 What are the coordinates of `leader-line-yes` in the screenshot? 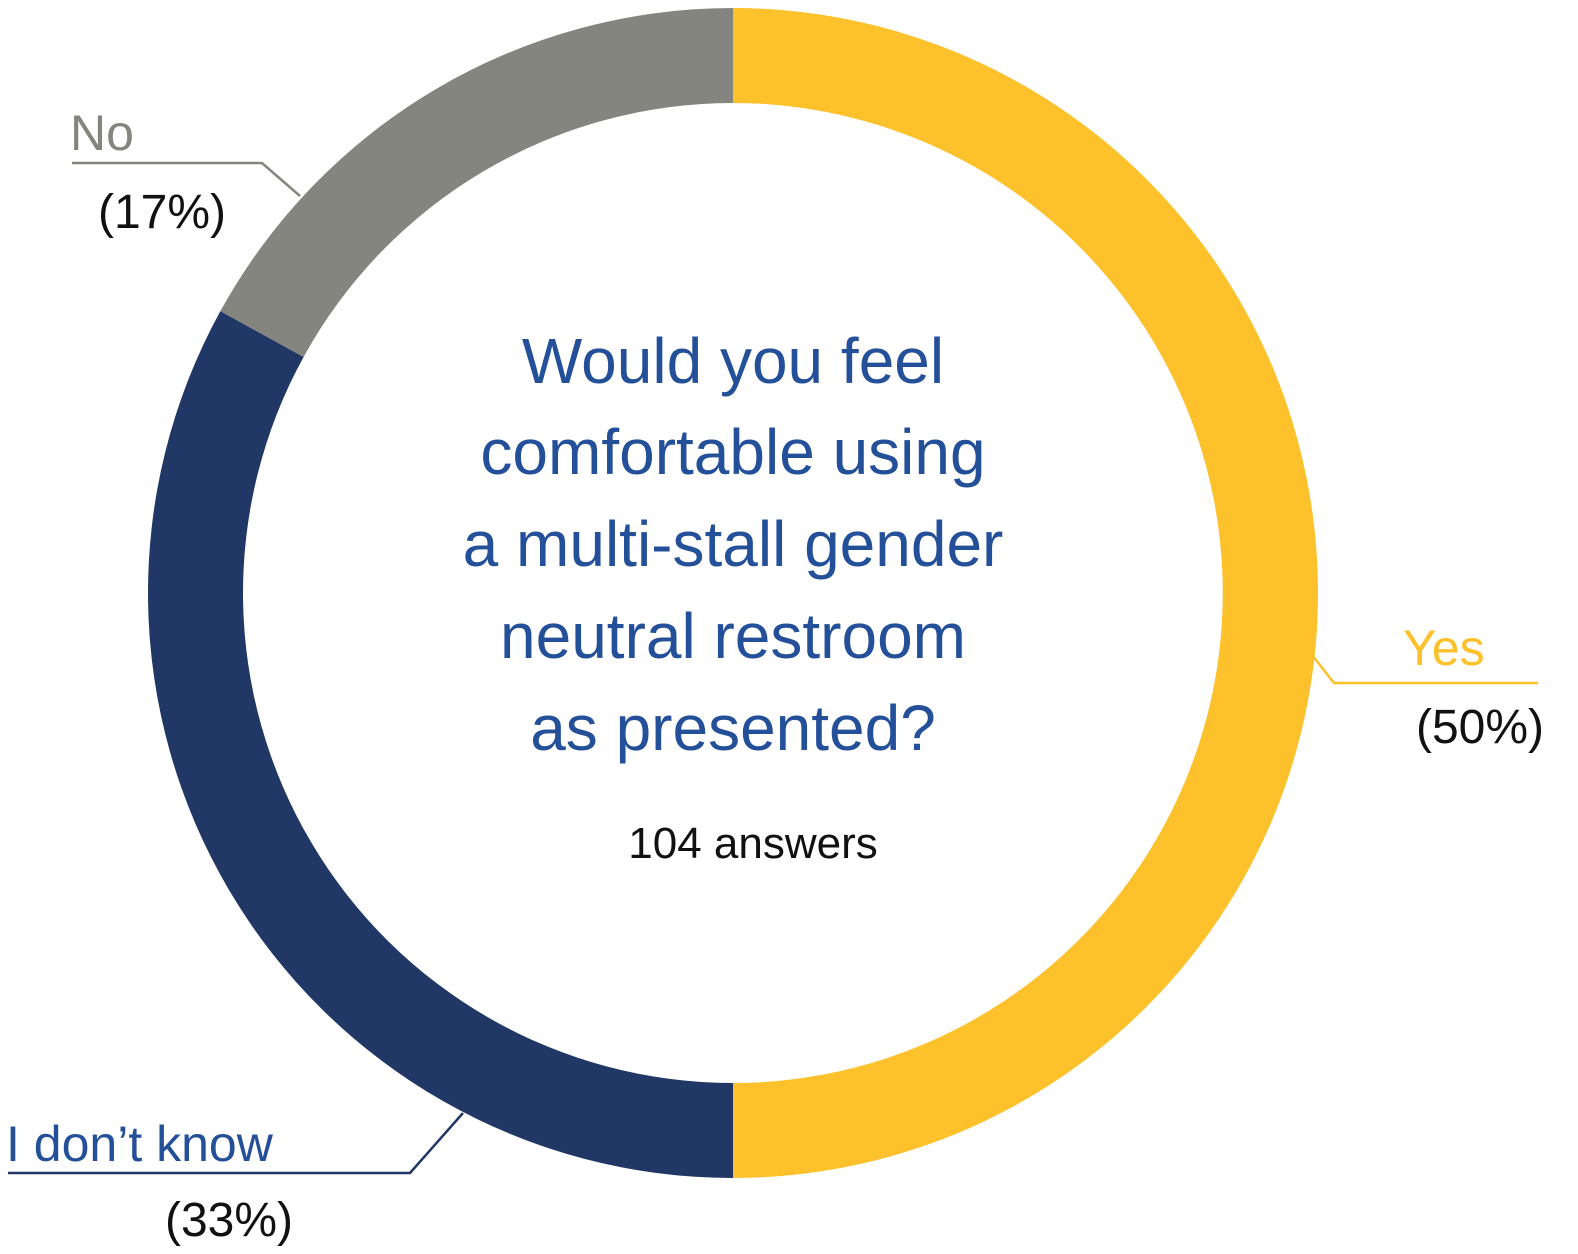 It's located at (1424, 669).